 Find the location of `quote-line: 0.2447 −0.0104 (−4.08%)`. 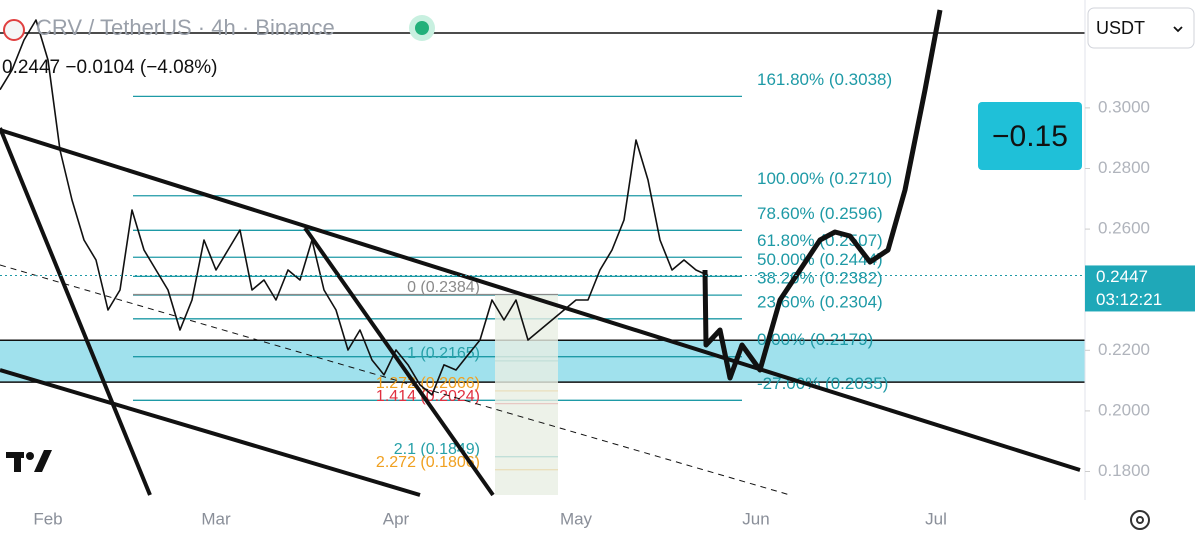

quote-line: 0.2447 −0.0104 (−4.08%) is located at coordinates (110, 67).